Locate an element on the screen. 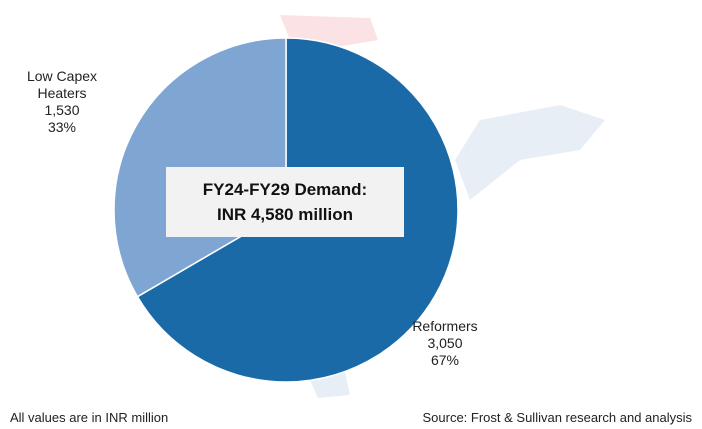 The width and height of the screenshot is (702, 429). slice-label: Reformers 3,050 67% is located at coordinates (445, 343).